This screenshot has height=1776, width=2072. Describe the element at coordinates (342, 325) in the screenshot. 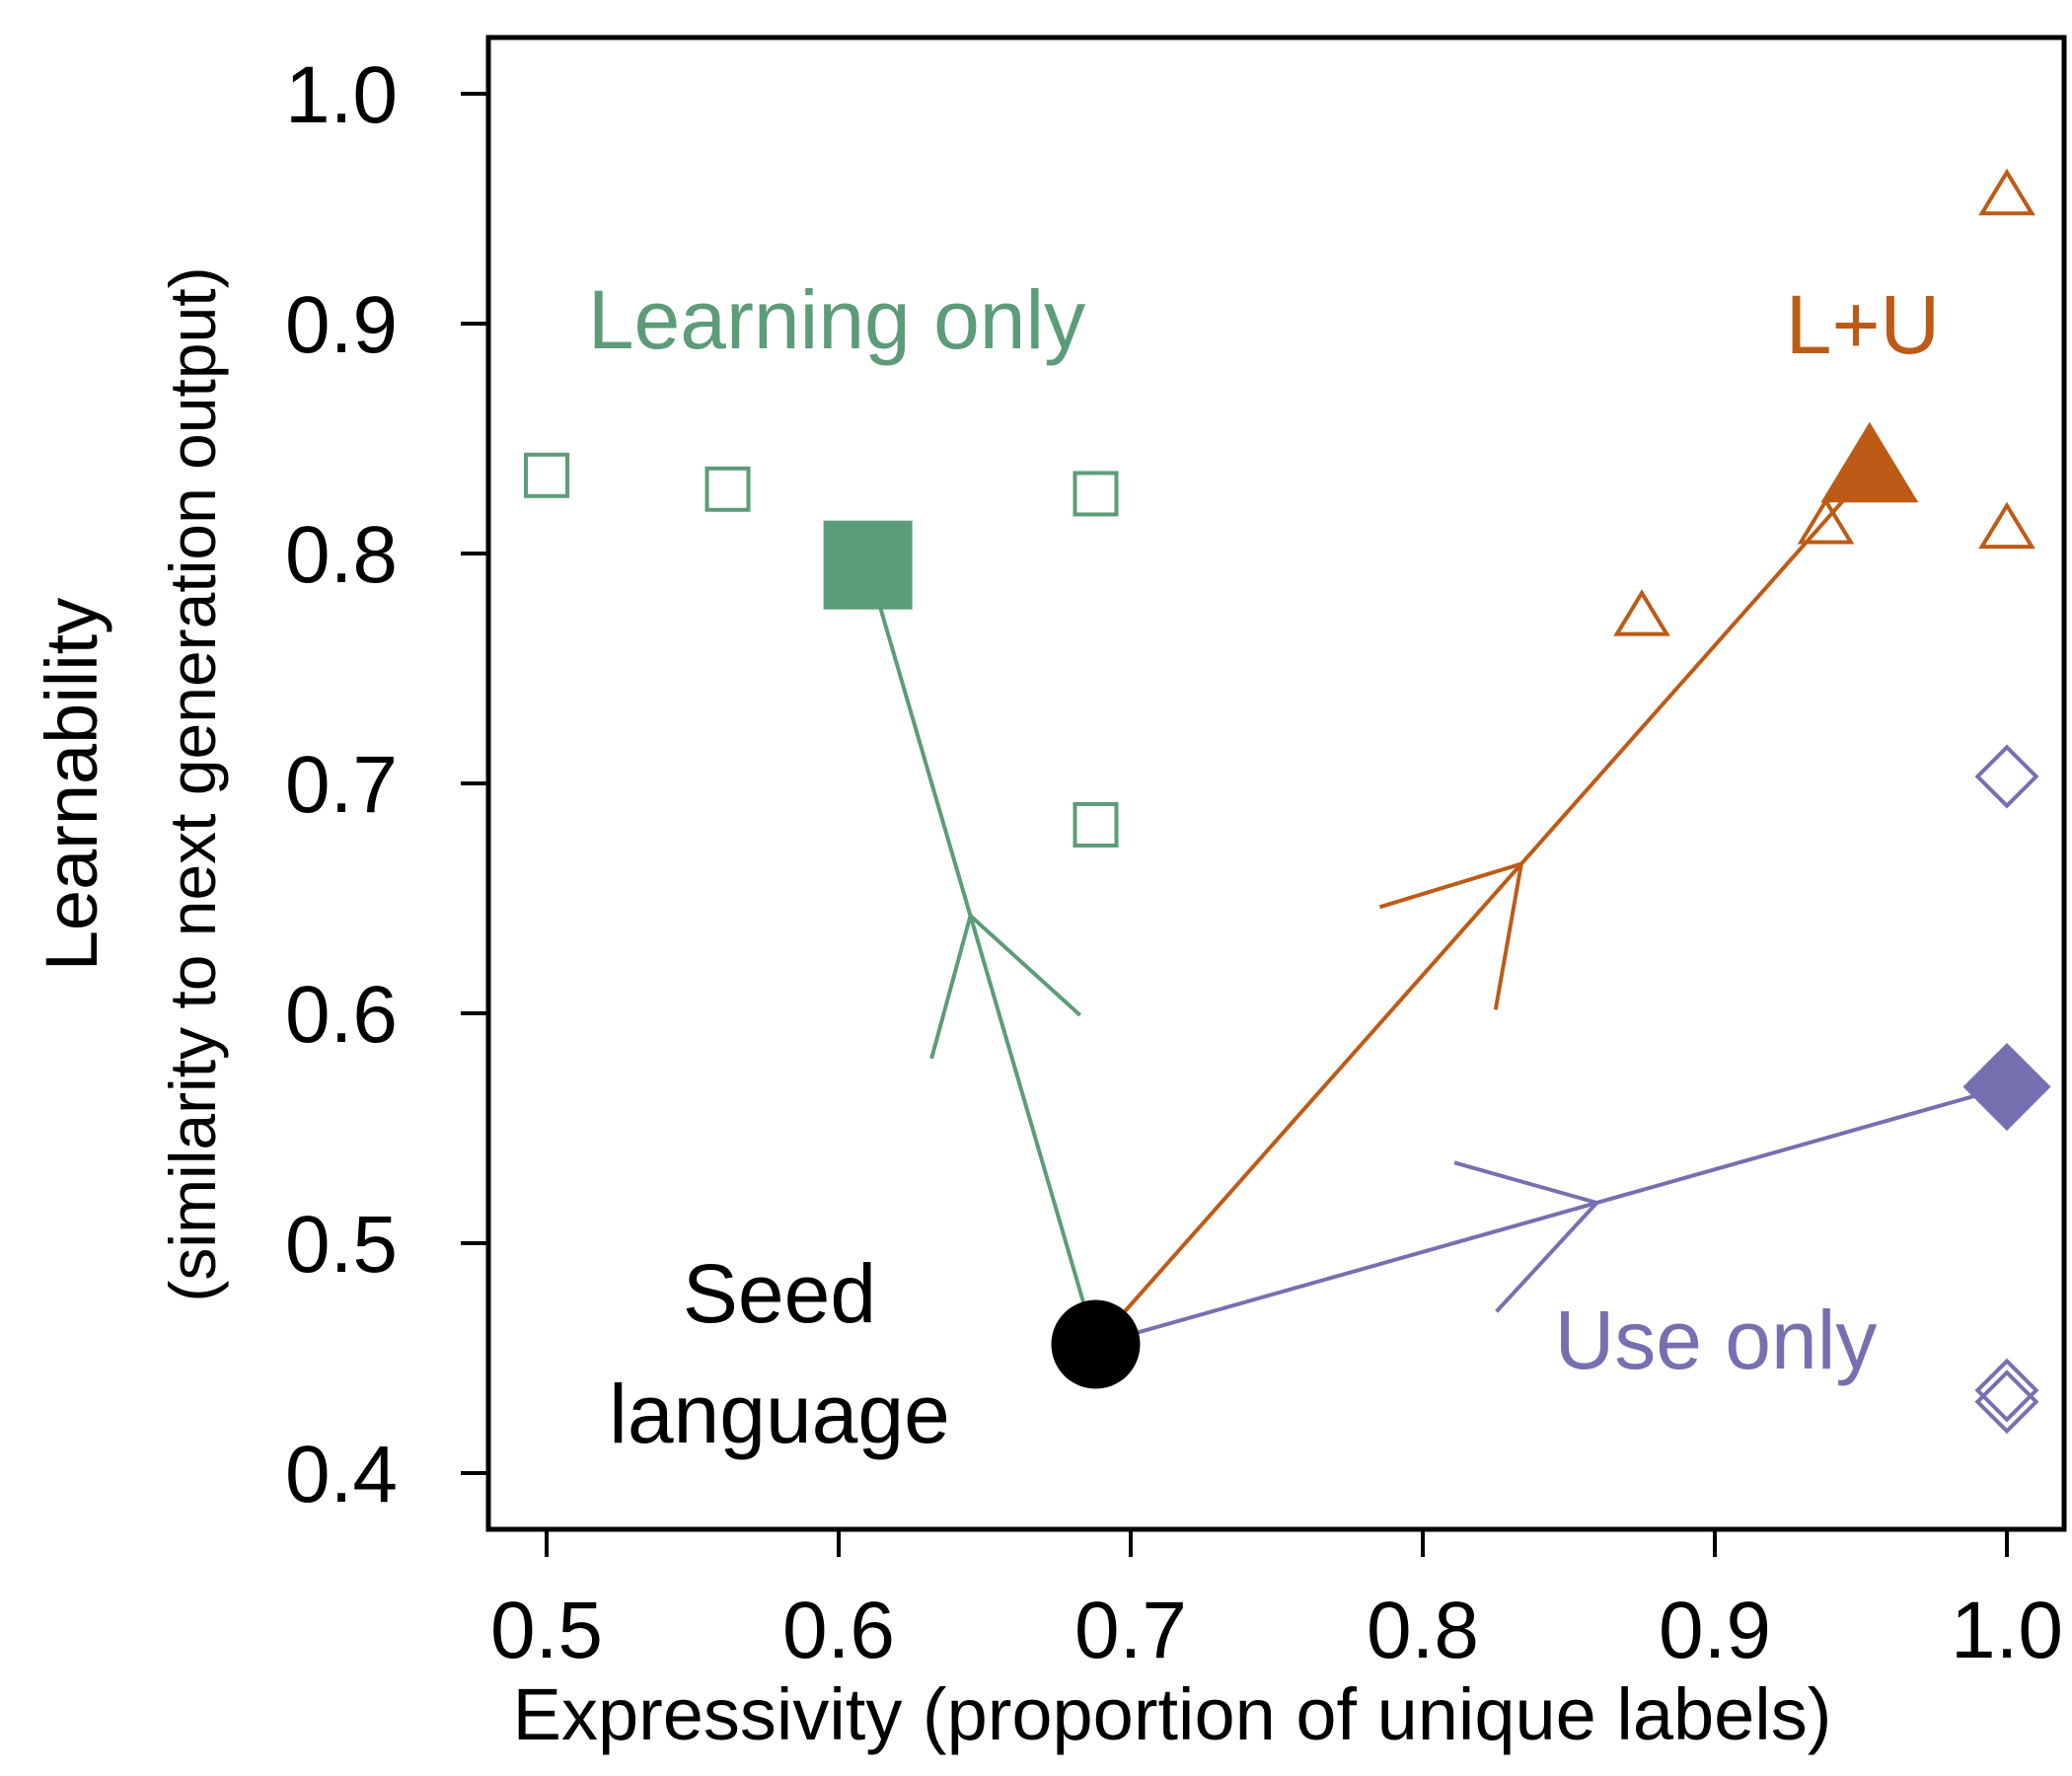

I see `y-tick-label: 0.9` at that location.